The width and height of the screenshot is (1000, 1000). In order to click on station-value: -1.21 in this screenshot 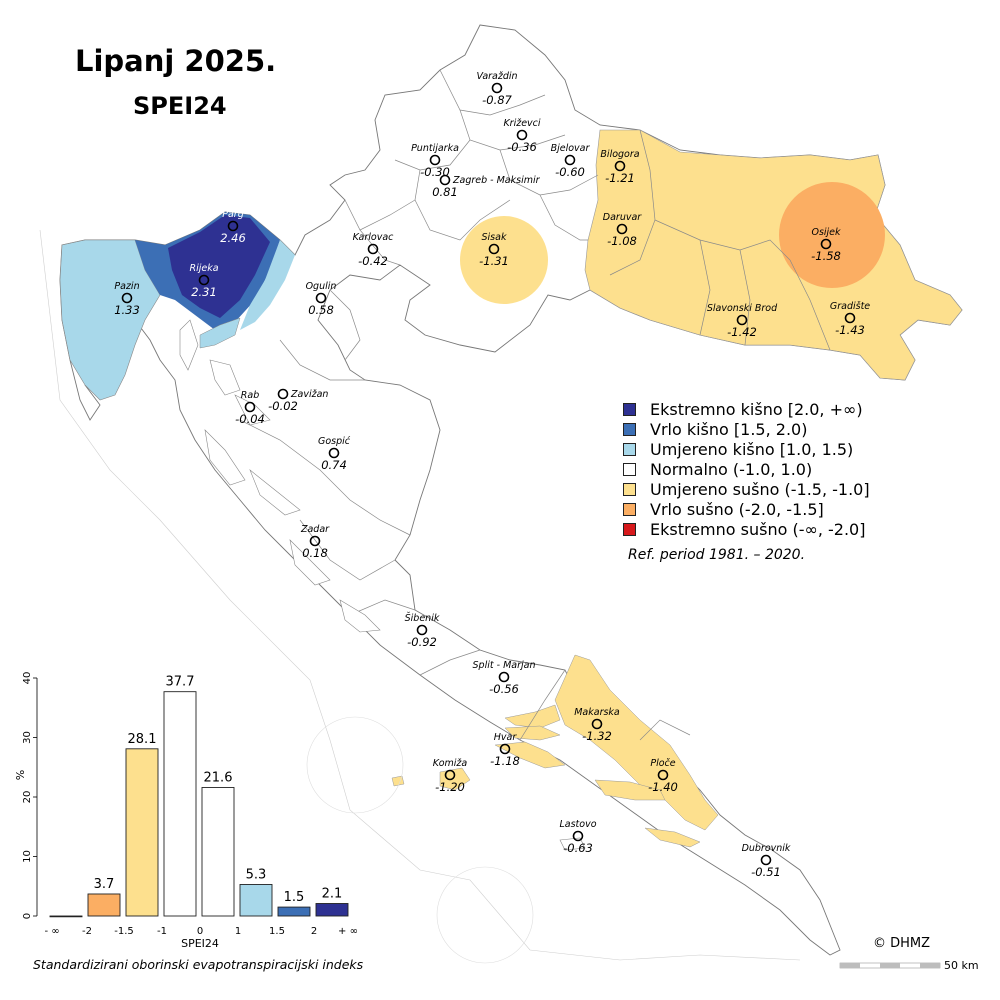, I will do `click(620, 178)`.